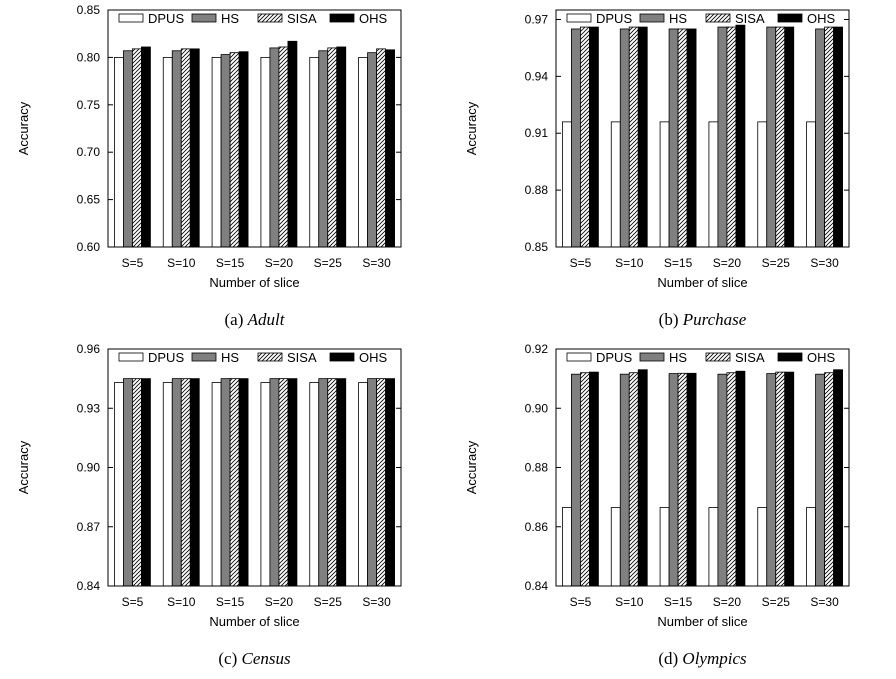  What do you see at coordinates (537, 76) in the screenshot?
I see `y-tick-label: 0.94` at bounding box center [537, 76].